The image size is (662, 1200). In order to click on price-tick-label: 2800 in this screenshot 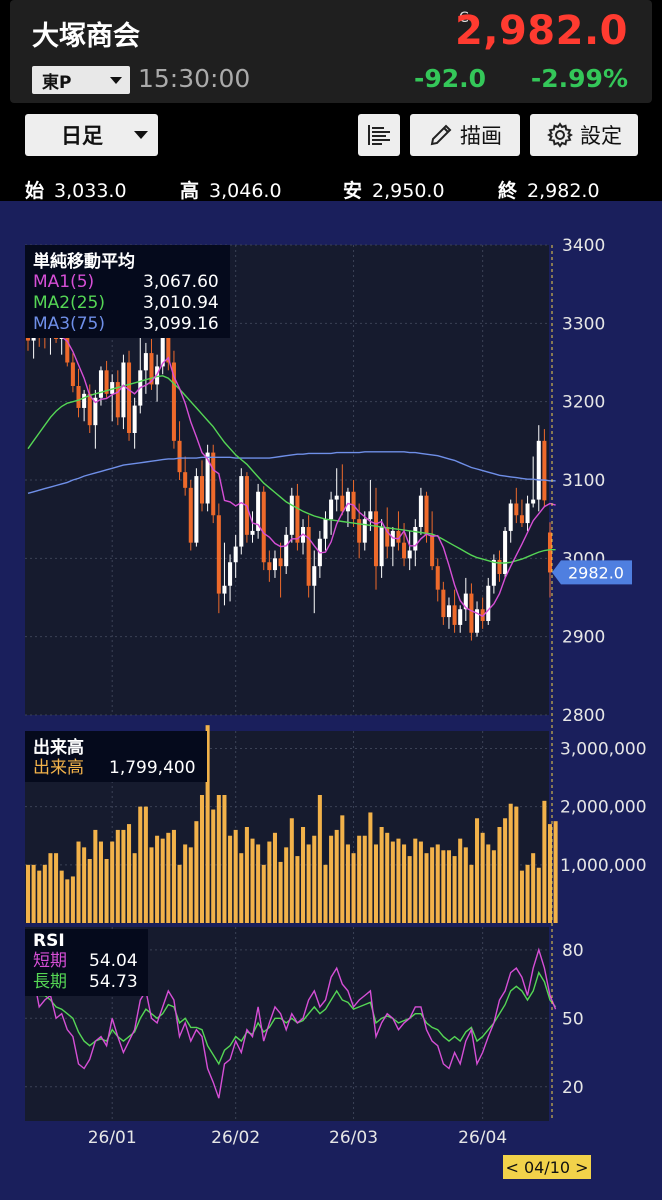, I will do `click(583, 716)`.